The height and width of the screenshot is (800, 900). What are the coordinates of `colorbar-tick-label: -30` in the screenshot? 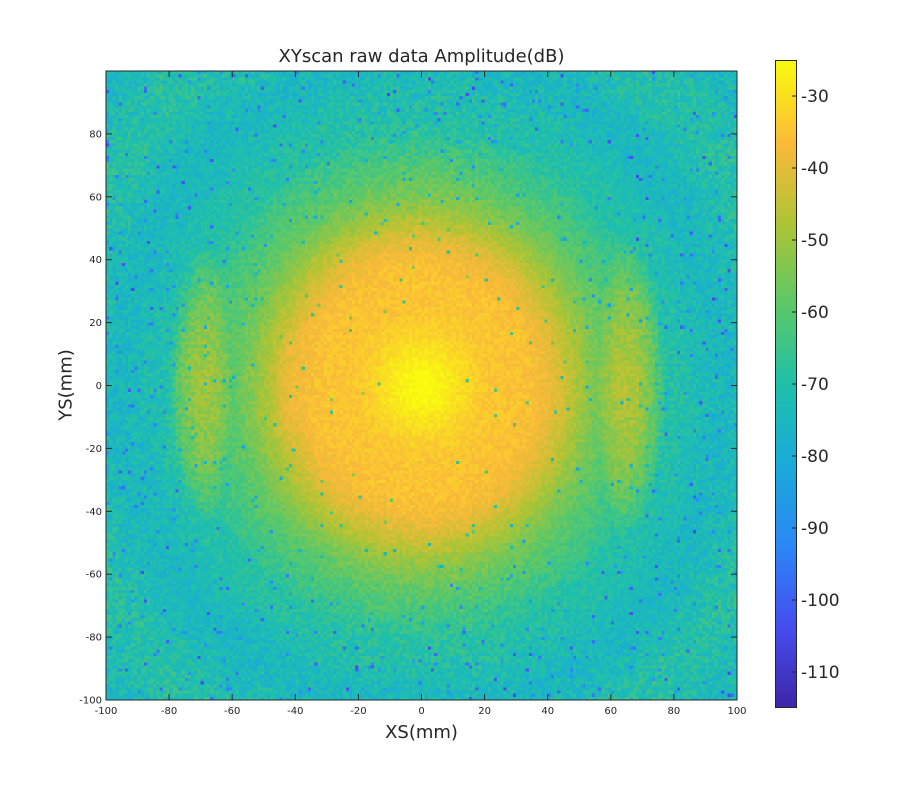 It's located at (815, 97).